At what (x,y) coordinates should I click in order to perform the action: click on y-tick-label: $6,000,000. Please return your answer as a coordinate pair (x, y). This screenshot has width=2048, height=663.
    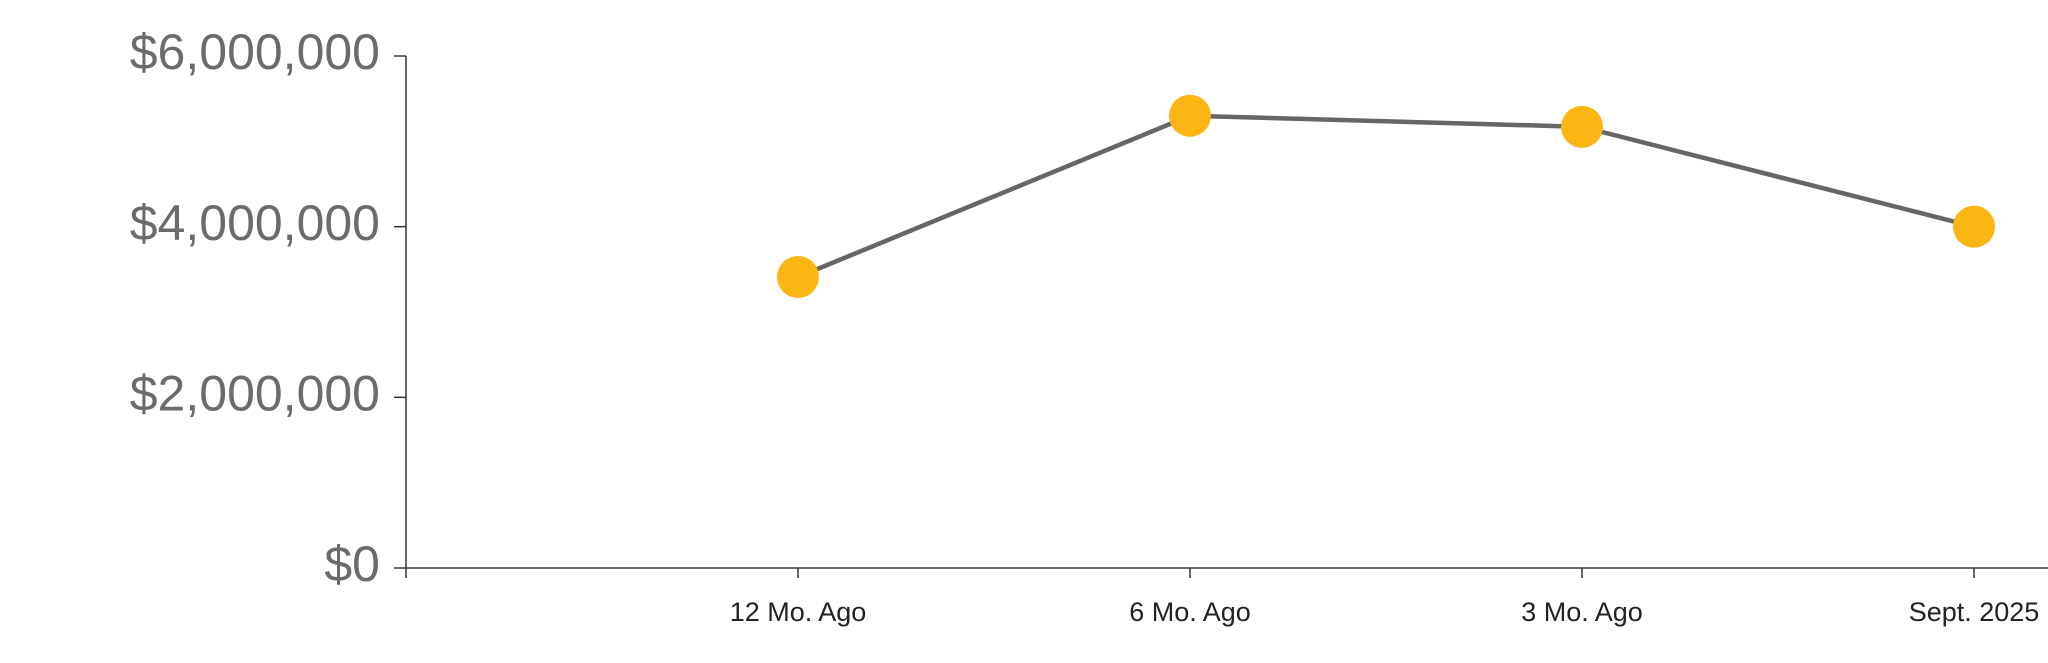
    Looking at the image, I should click on (255, 52).